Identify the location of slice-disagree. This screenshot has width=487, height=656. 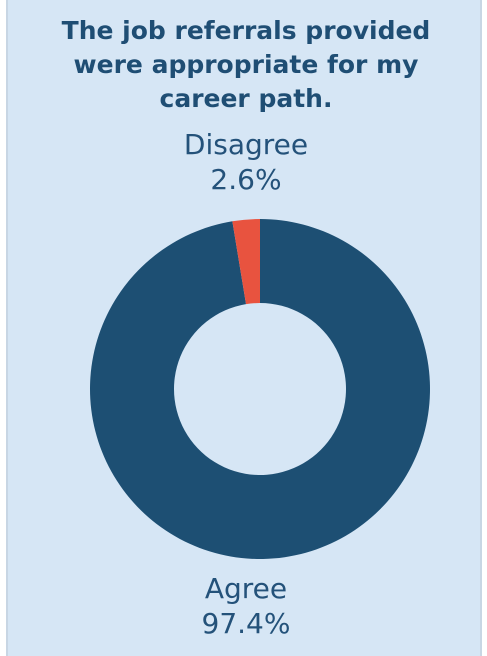
(246, 262).